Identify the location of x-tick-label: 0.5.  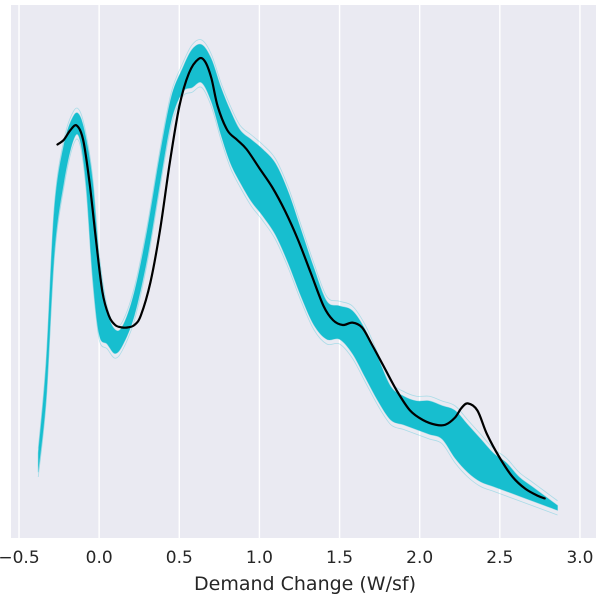
(179, 558).